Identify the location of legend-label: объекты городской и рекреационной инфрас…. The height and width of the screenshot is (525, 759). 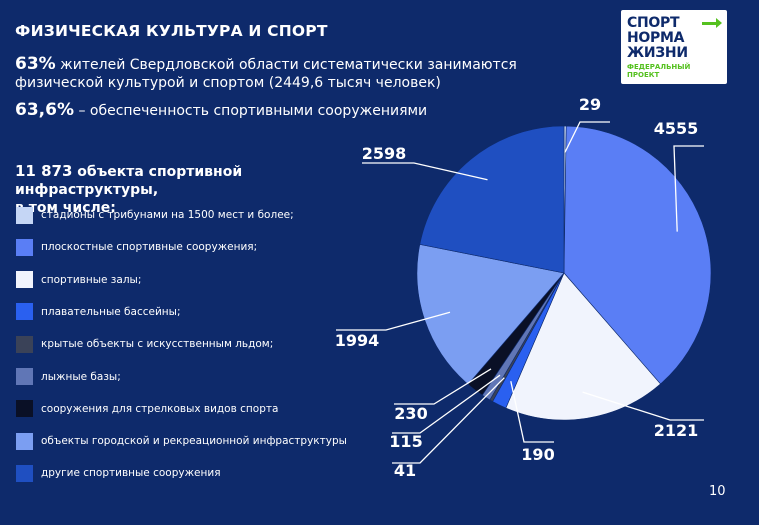
(194, 441).